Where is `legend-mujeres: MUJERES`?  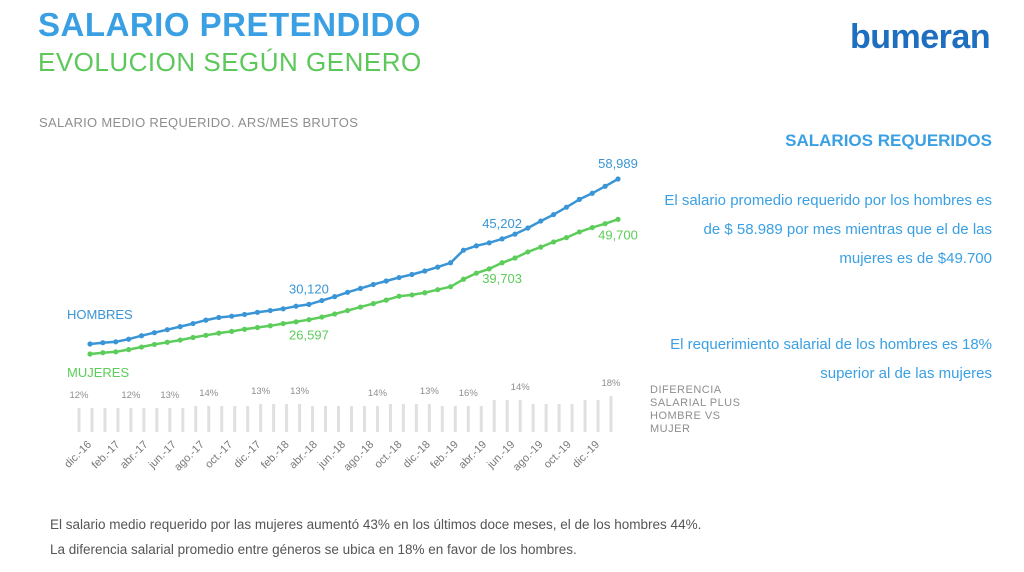 legend-mujeres: MUJERES is located at coordinates (98, 372).